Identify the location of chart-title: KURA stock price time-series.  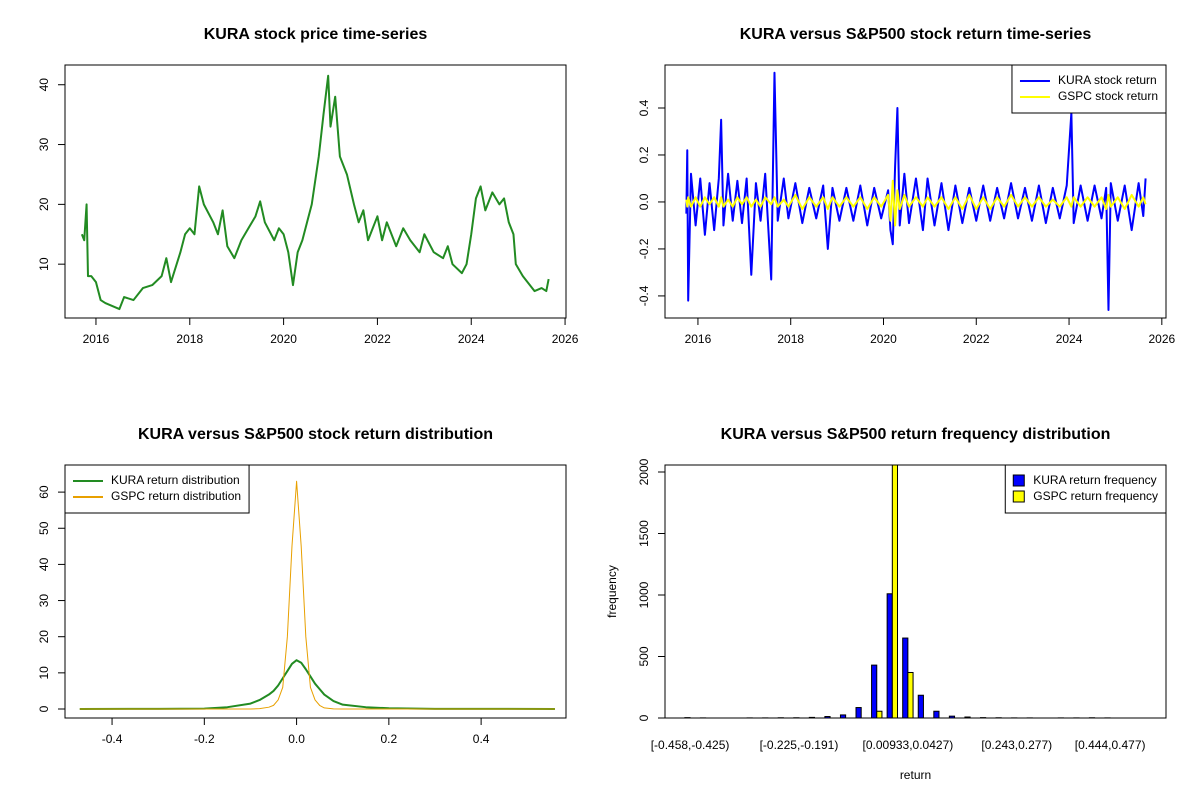
(316, 34).